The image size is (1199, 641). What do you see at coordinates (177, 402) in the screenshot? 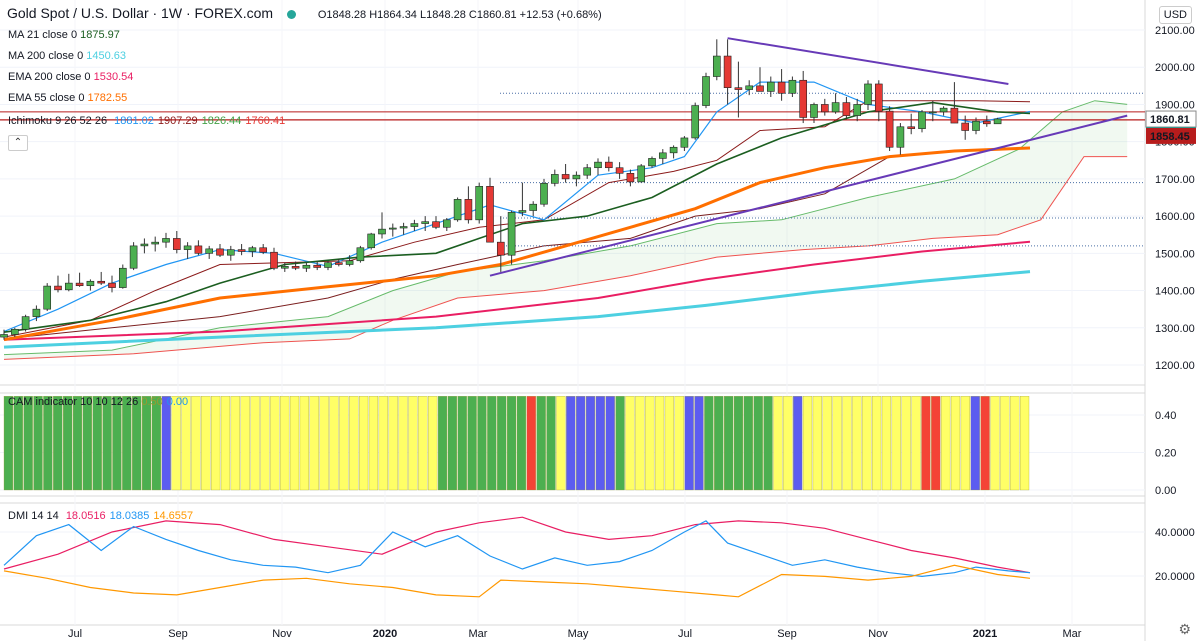
I see `cam-value: 0.00` at bounding box center [177, 402].